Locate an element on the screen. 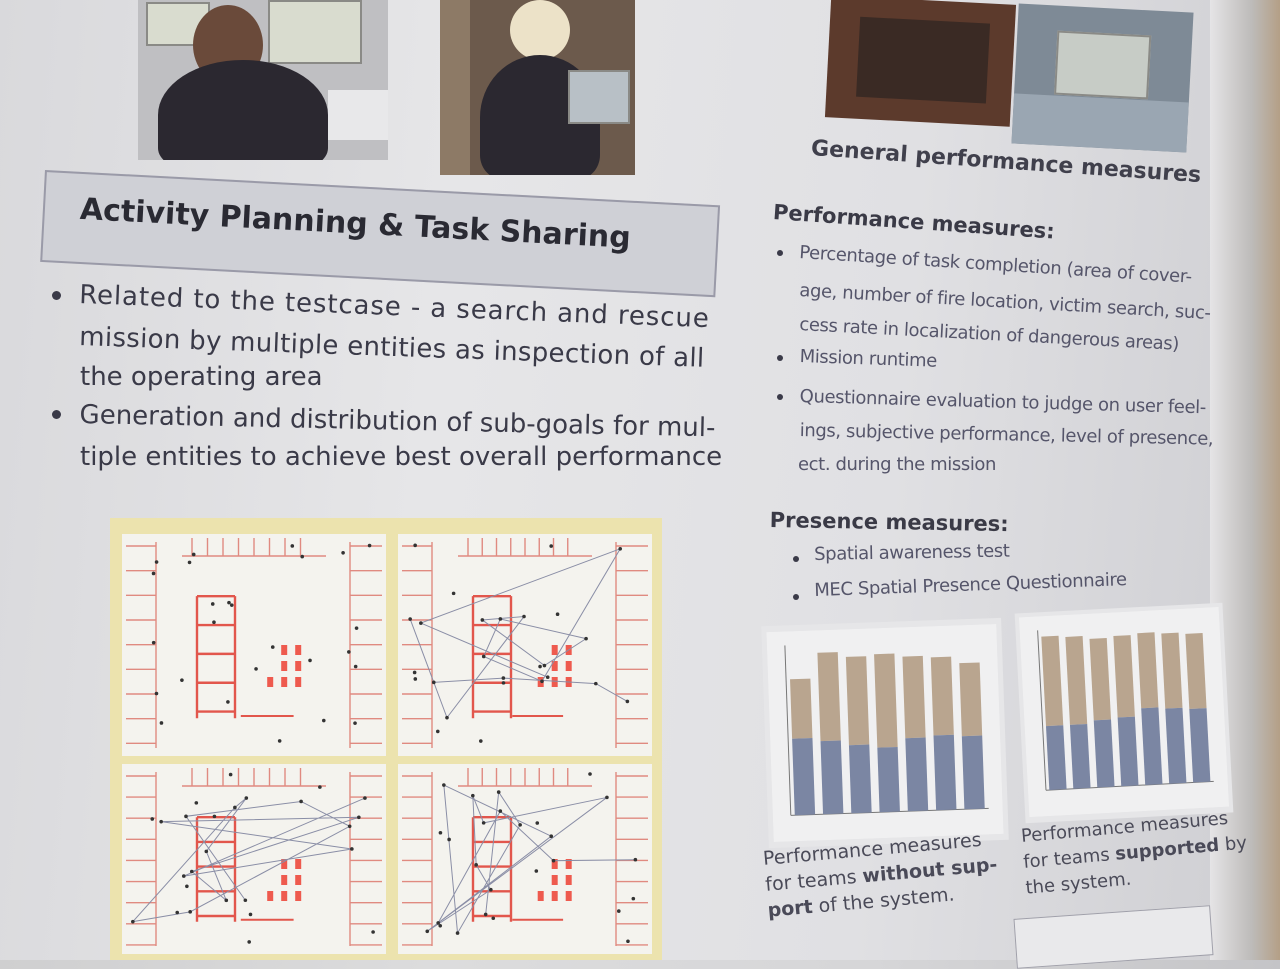  chart-left-svg is located at coordinates (885, 733).